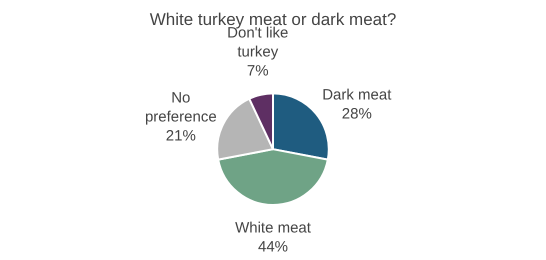 The width and height of the screenshot is (546, 260). Describe the element at coordinates (273, 228) in the screenshot. I see `slice-label: White meat` at that location.